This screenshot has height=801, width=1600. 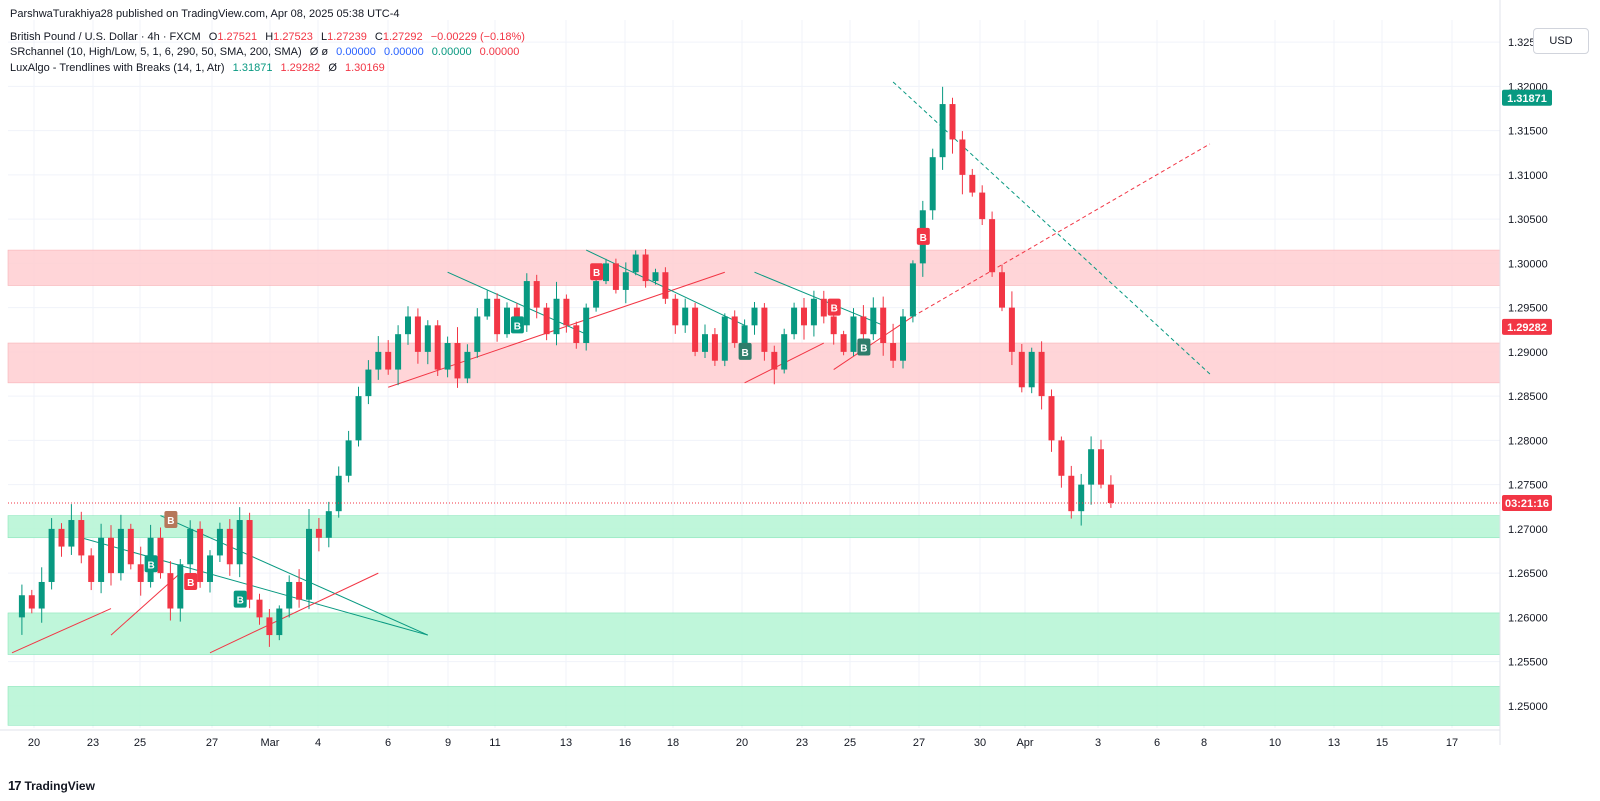 What do you see at coordinates (1561, 41) in the screenshot?
I see `currency-button: USD` at bounding box center [1561, 41].